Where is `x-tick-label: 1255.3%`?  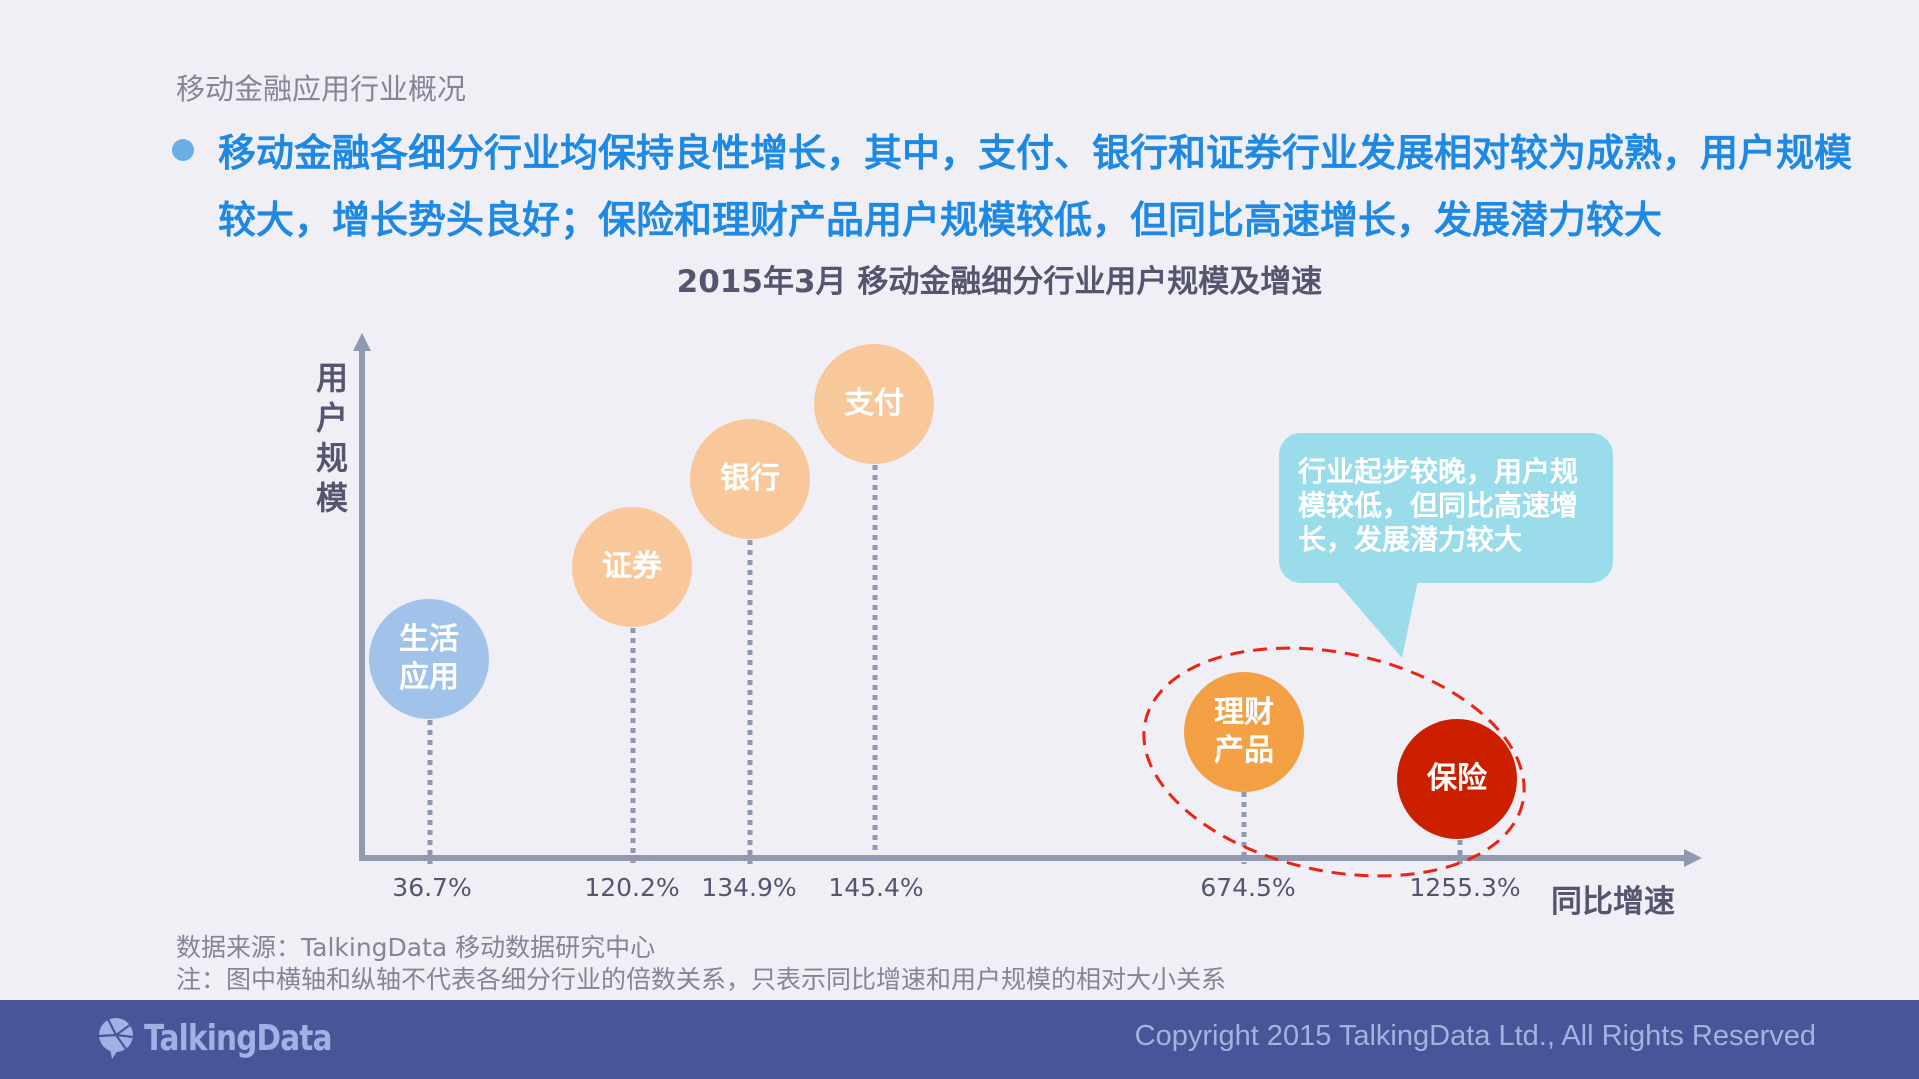 x-tick-label: 1255.3% is located at coordinates (1465, 887).